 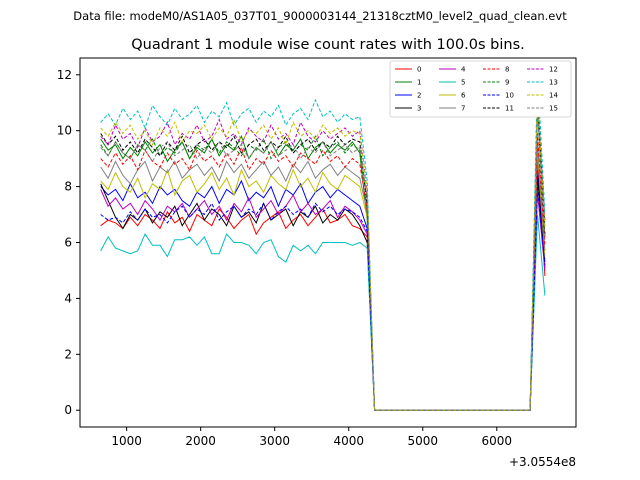 What do you see at coordinates (419, 83) in the screenshot?
I see `legend-label-1: 1` at bounding box center [419, 83].